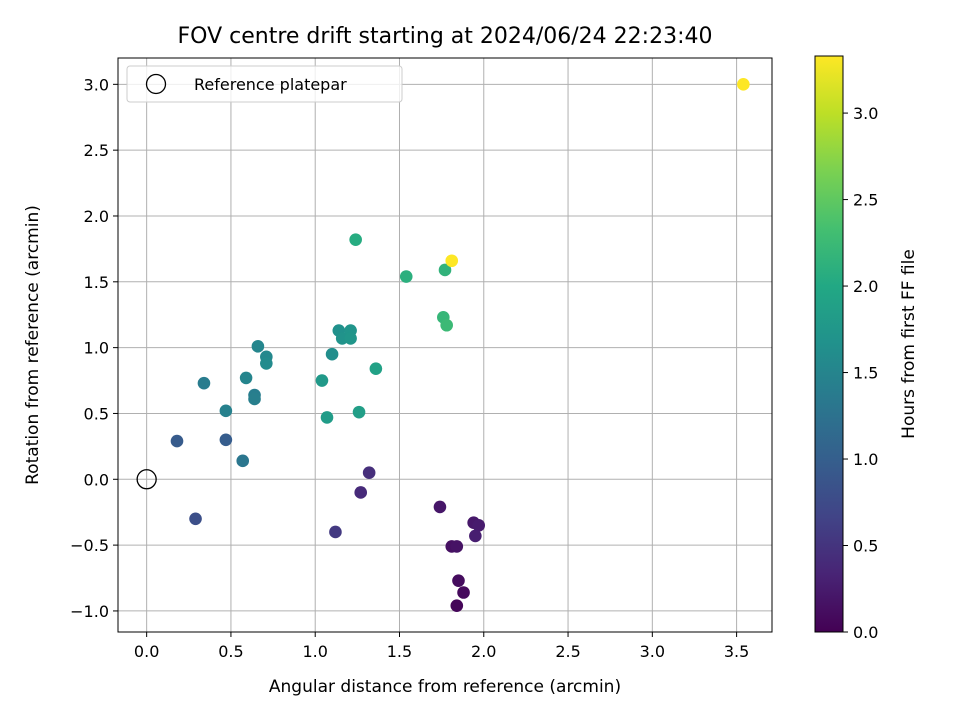 The width and height of the screenshot is (960, 720). What do you see at coordinates (483, 651) in the screenshot?
I see `x-tick-label: 2.0` at bounding box center [483, 651].